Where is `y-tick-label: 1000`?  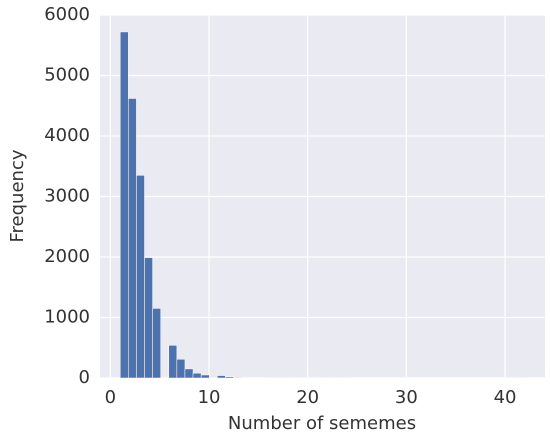 y-tick-label: 1000 is located at coordinates (67, 317).